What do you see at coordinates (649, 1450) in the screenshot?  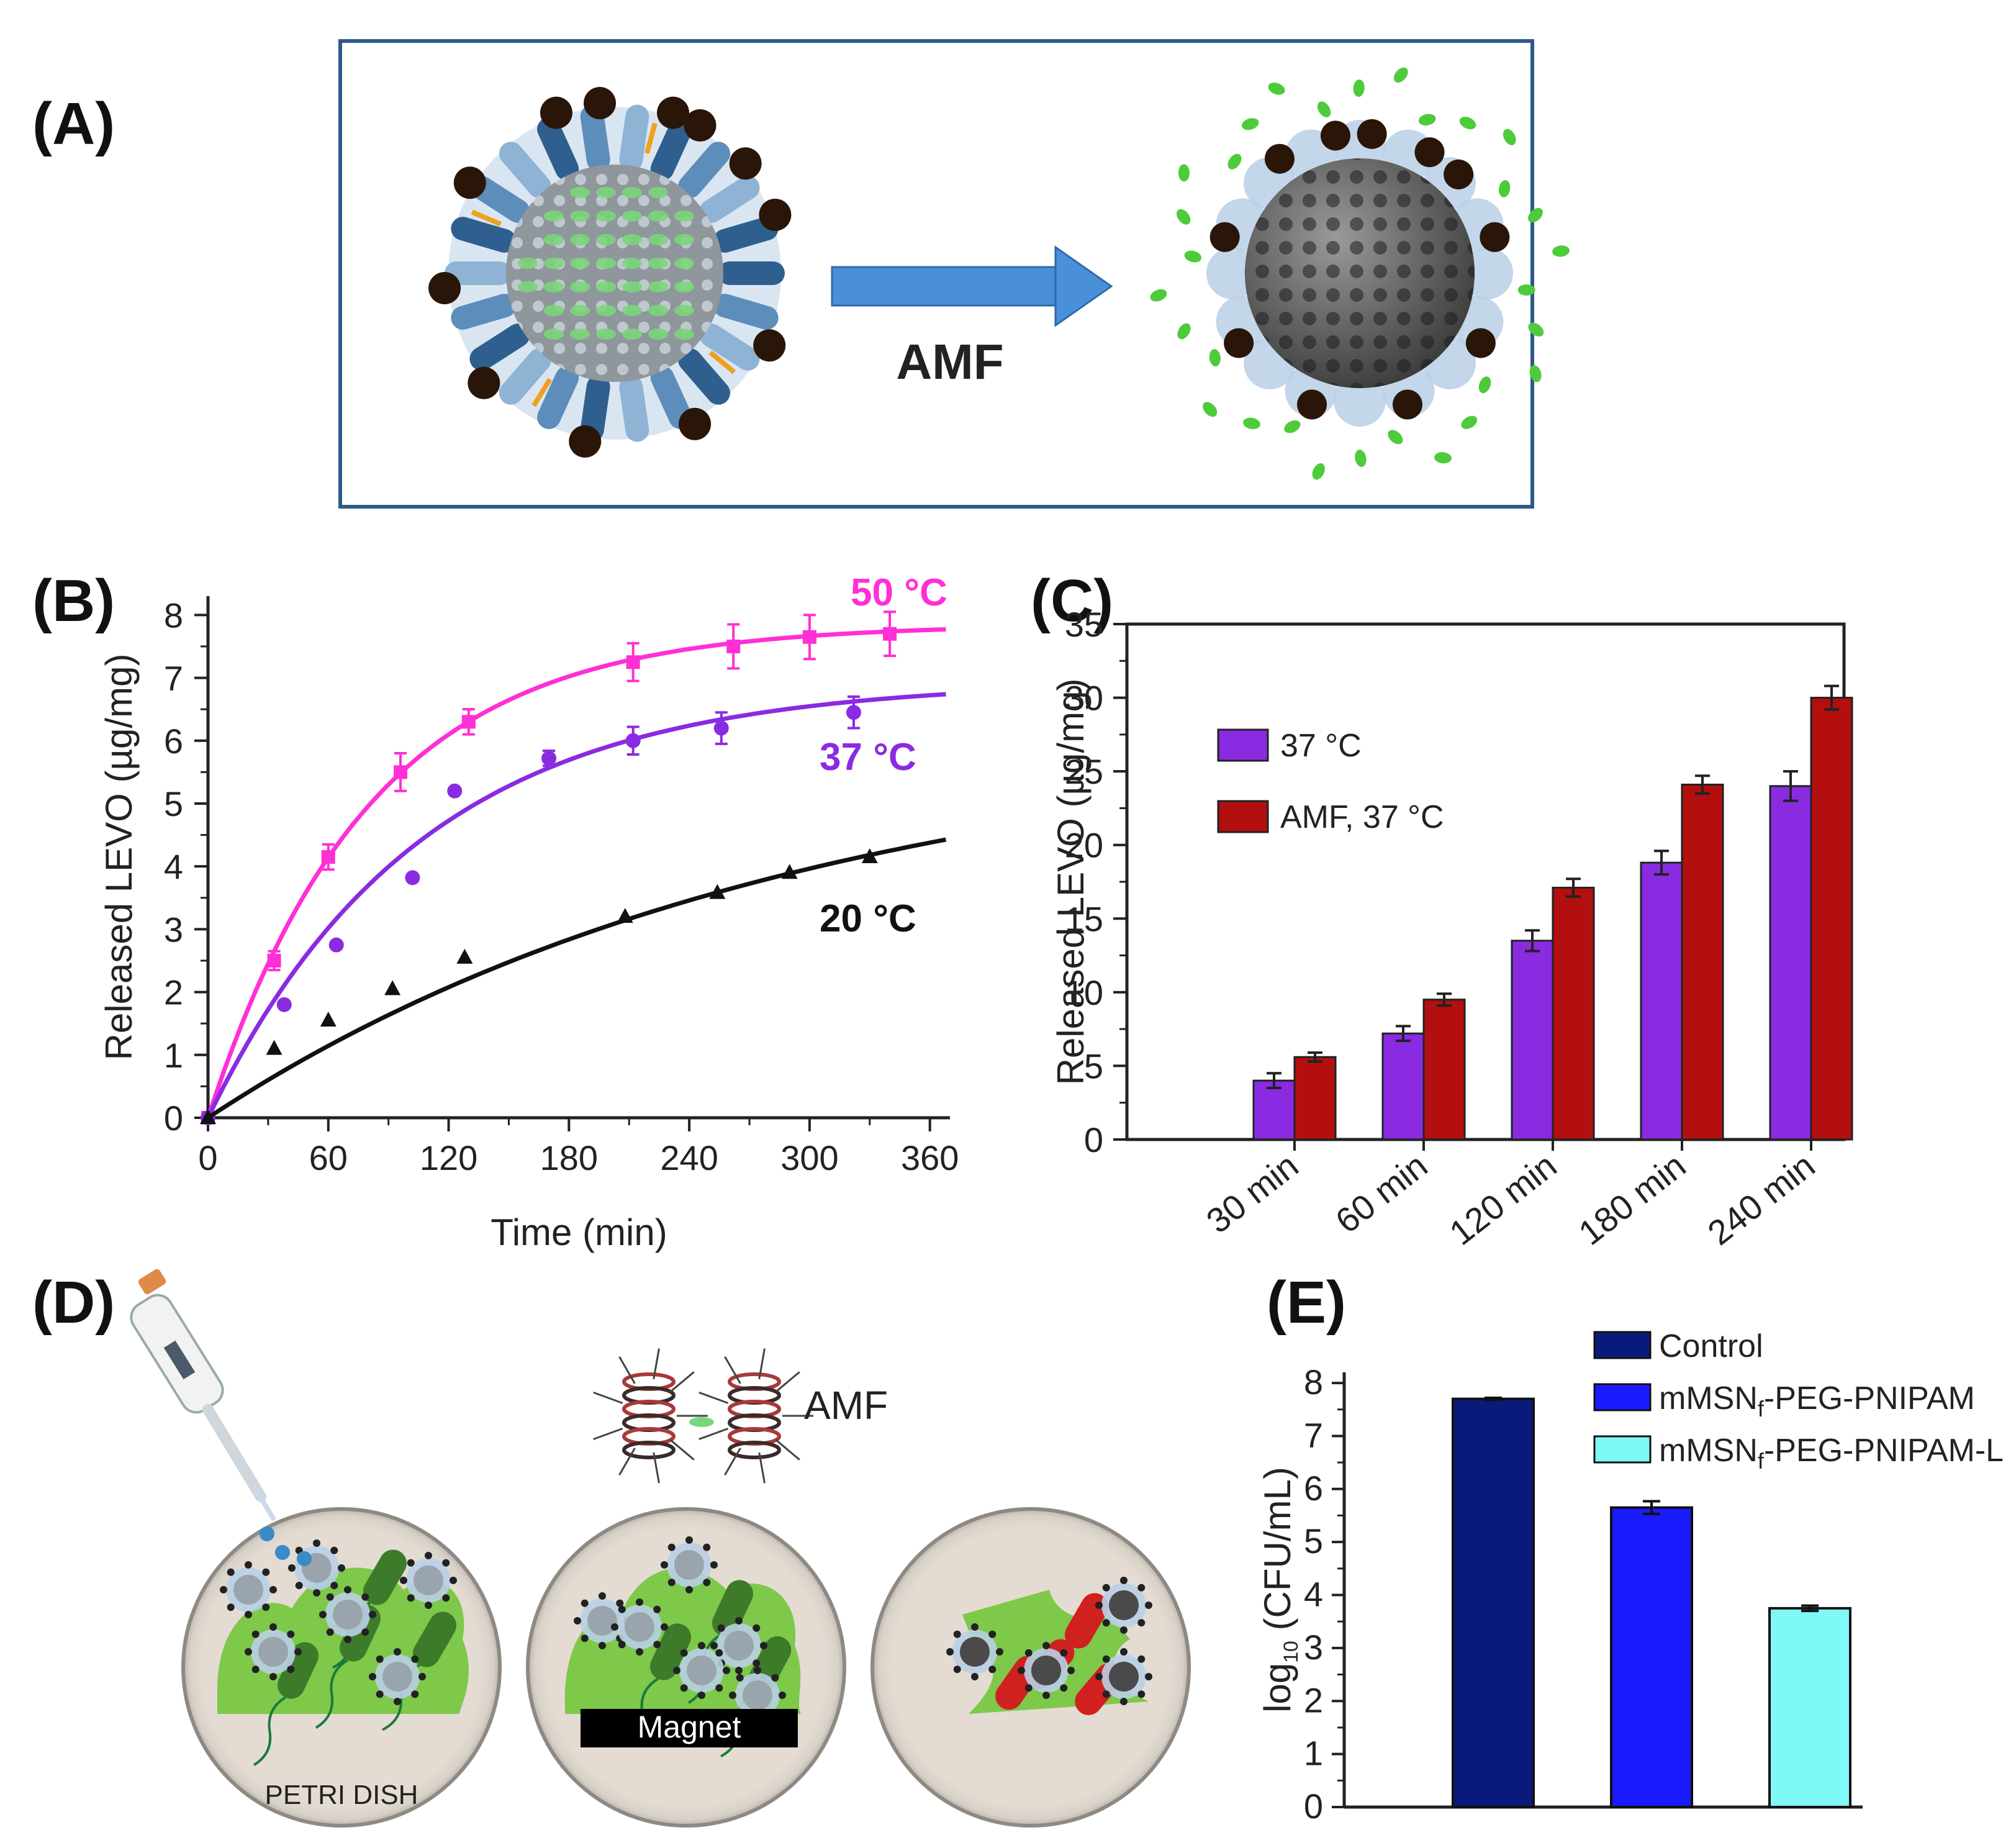 I see `coil-winding` at bounding box center [649, 1450].